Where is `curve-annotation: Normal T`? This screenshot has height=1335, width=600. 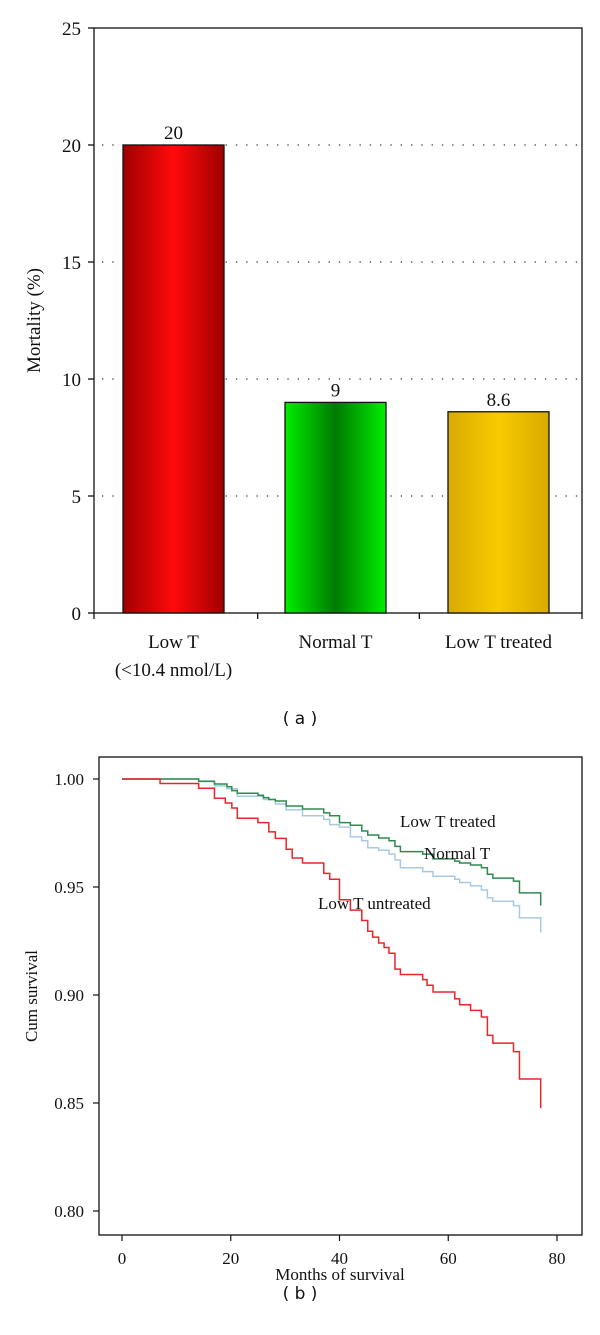
curve-annotation: Normal T is located at coordinates (457, 853).